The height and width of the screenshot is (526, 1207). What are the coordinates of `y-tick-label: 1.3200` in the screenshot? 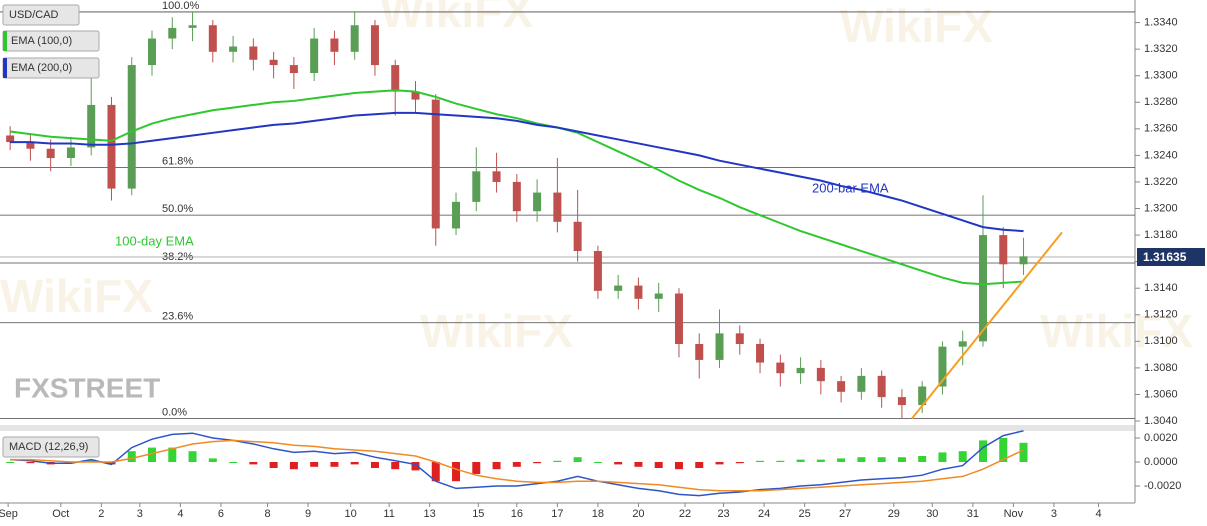 It's located at (1161, 208).